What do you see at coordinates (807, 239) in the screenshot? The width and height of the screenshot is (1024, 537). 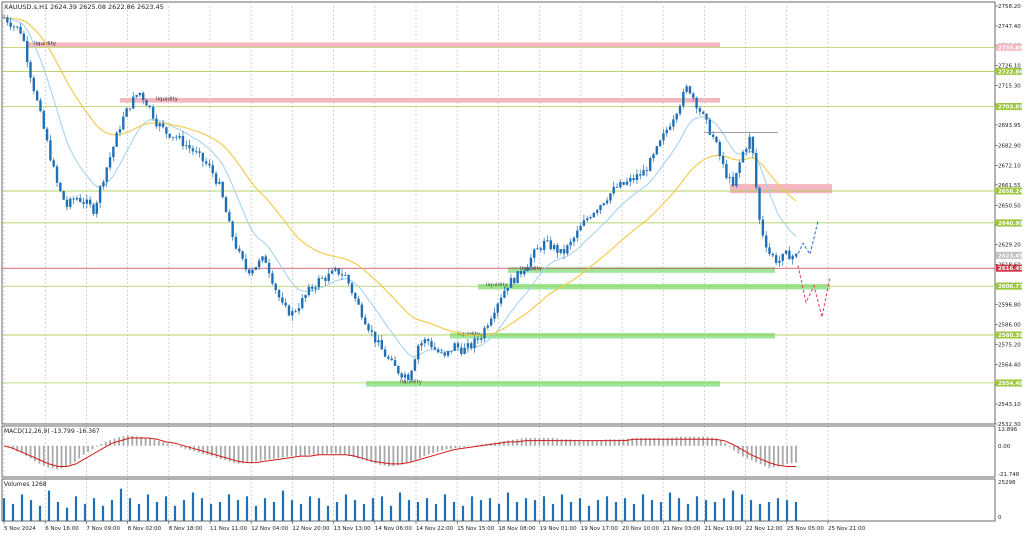 I see `bullish-projection` at bounding box center [807, 239].